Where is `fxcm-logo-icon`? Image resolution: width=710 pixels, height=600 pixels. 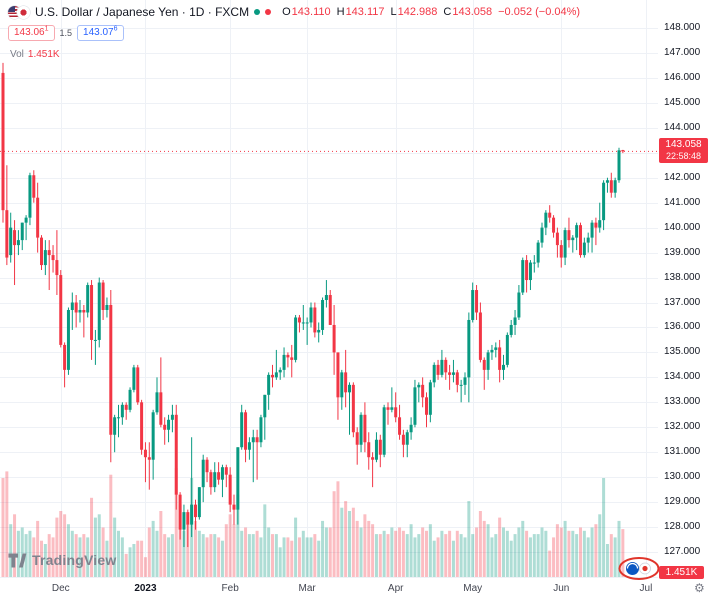 fxcm-logo-icon is located at coordinates (639, 571).